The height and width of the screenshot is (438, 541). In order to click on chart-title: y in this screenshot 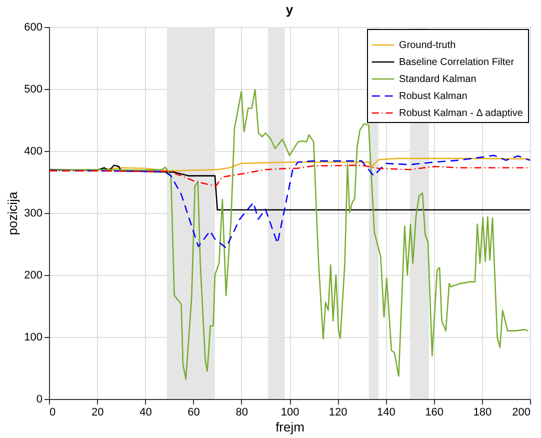, I will do `click(290, 9)`.